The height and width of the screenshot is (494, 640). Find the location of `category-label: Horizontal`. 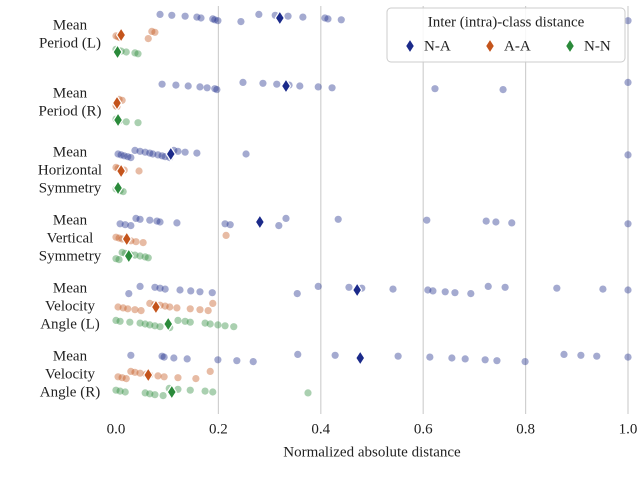

category-label: Horizontal is located at coordinates (70, 170).